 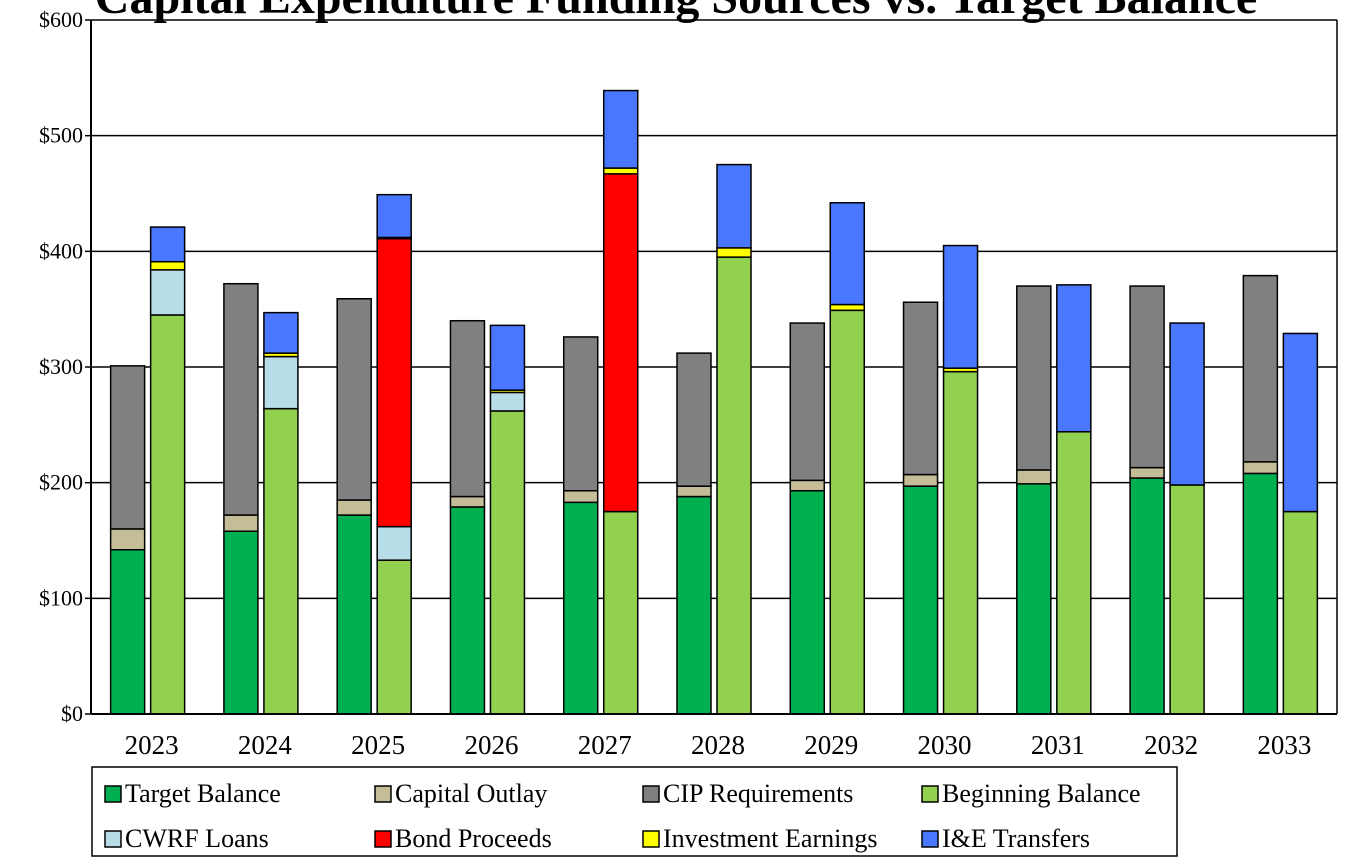 I want to click on legend-label: Capital Outlay, so click(x=471, y=793).